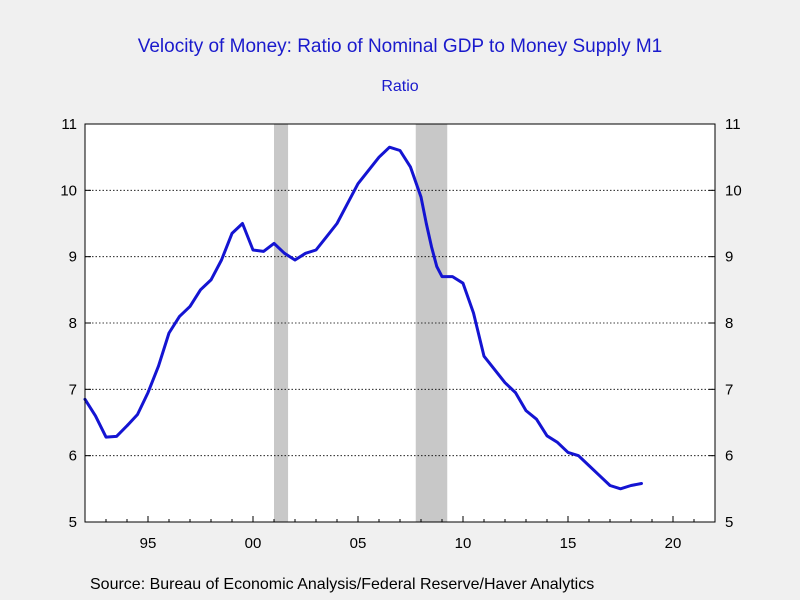  I want to click on ytick-right-label: 11, so click(733, 124).